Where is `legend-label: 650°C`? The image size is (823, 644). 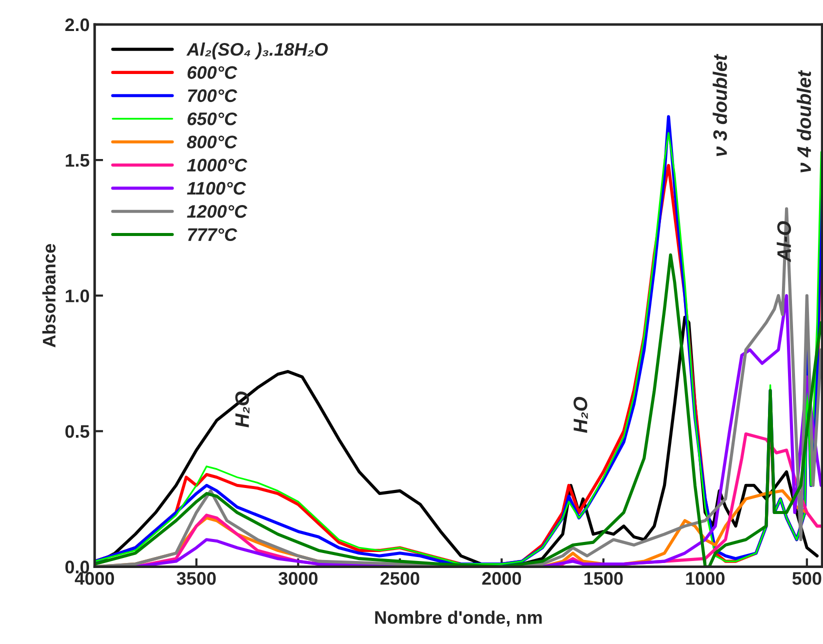
legend-label: 650°C is located at coordinates (213, 119).